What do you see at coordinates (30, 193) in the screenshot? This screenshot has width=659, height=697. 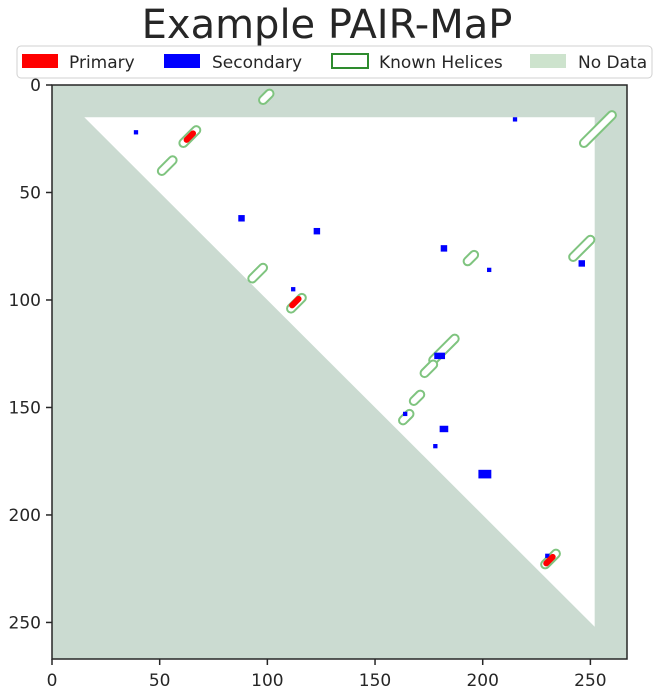 I see `y-tick-label: 50` at bounding box center [30, 193].